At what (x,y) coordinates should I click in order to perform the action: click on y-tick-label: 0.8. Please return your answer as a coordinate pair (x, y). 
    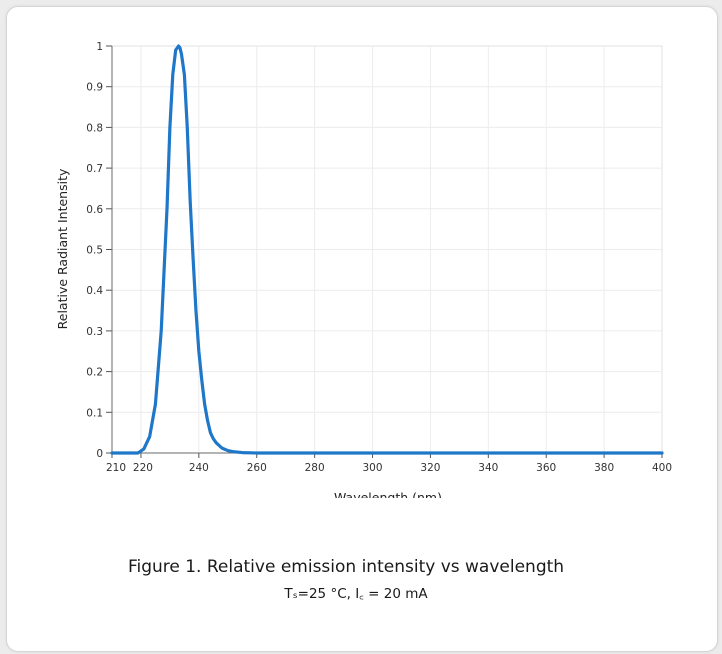
    Looking at the image, I should click on (94, 128).